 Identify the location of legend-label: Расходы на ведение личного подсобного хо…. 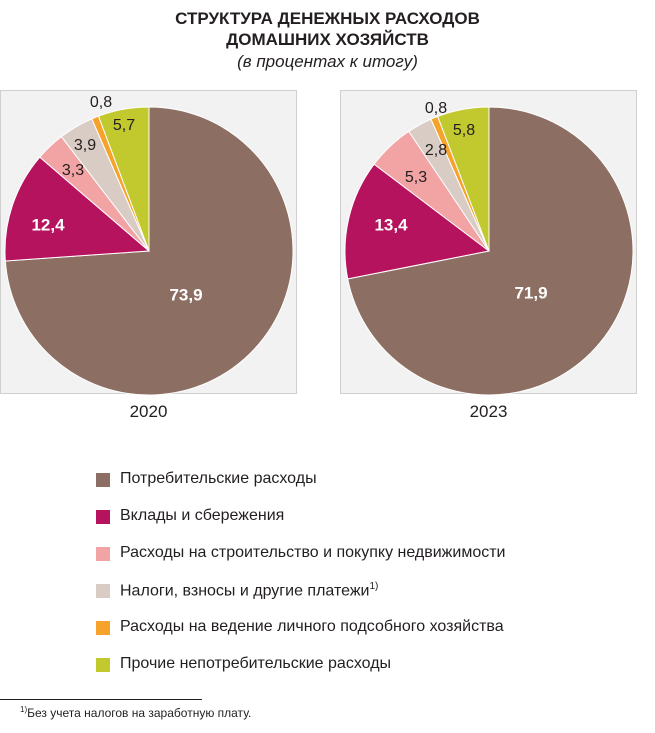
(312, 626).